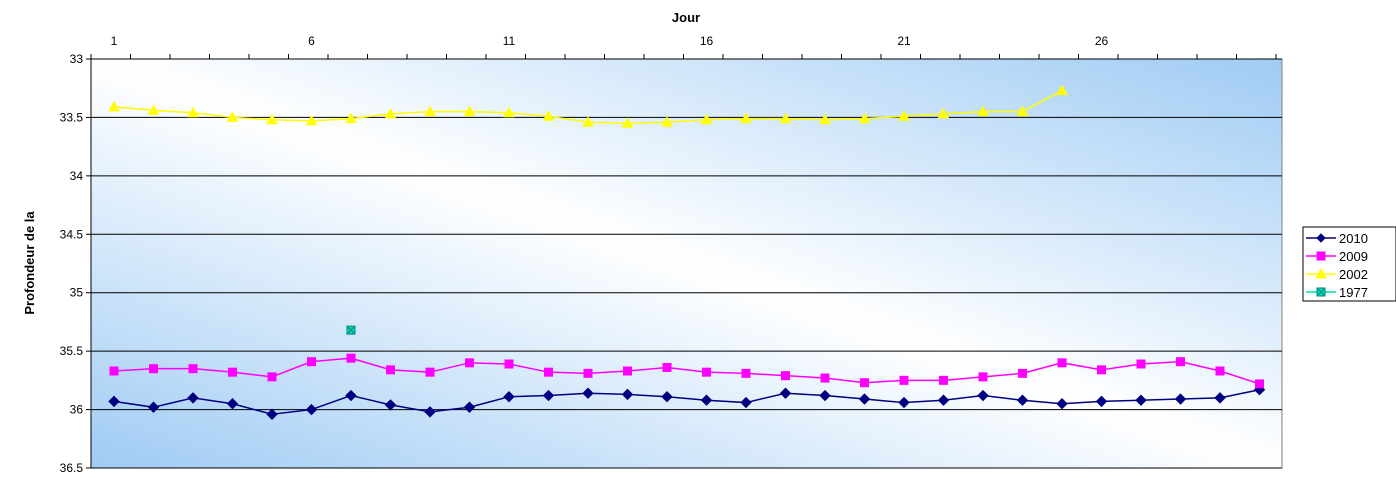 Image resolution: width=1396 pixels, height=478 pixels. What do you see at coordinates (509, 41) in the screenshot?
I see `x-tick-label: 11` at bounding box center [509, 41].